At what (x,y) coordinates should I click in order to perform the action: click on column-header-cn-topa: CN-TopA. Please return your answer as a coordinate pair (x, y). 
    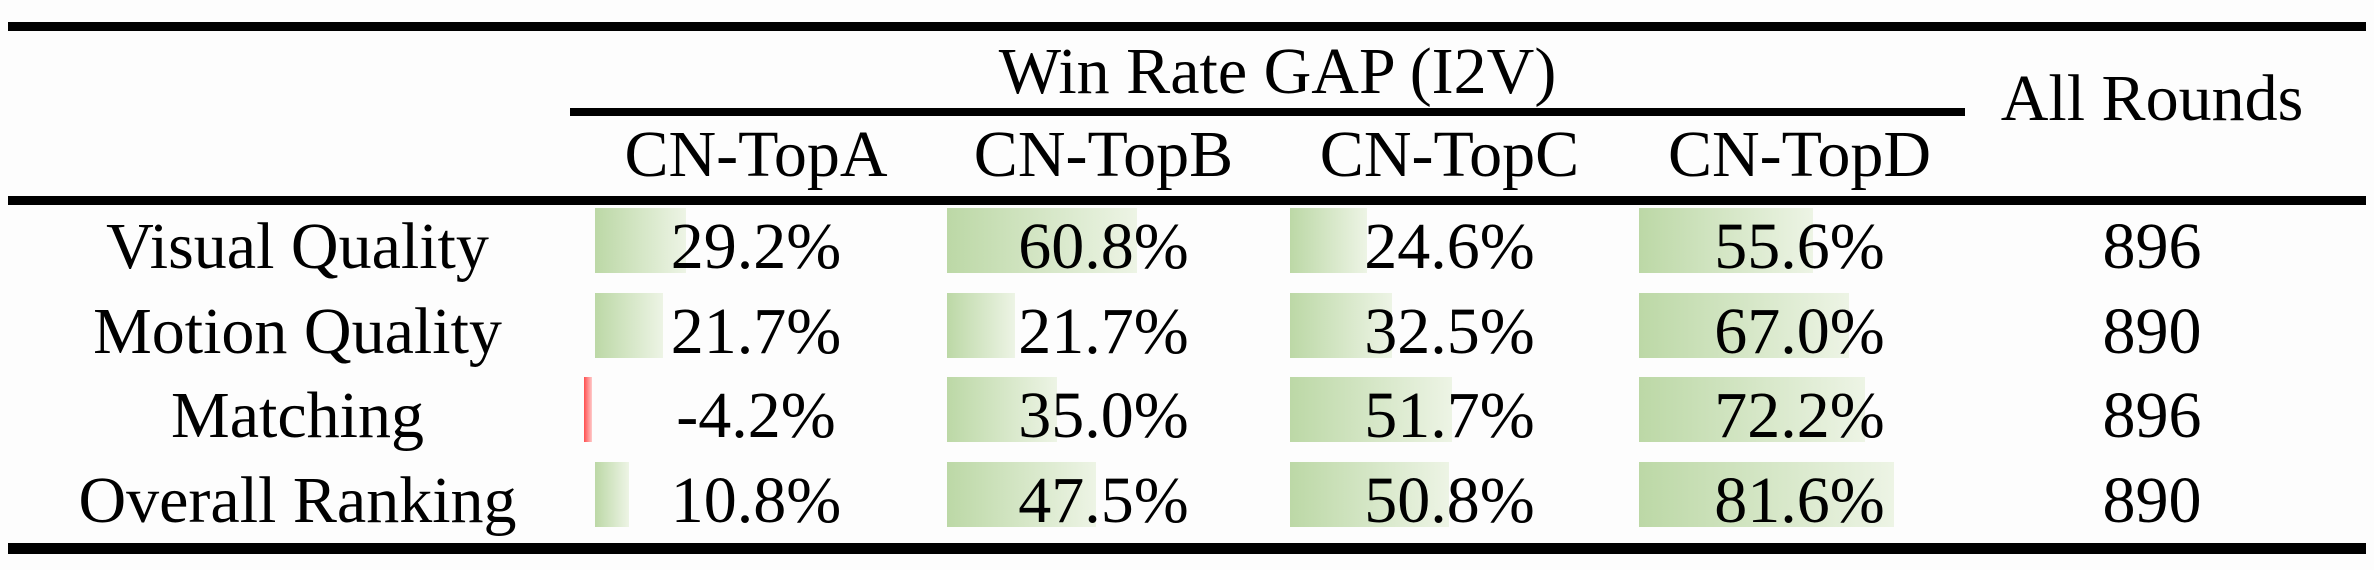
    Looking at the image, I should click on (756, 154).